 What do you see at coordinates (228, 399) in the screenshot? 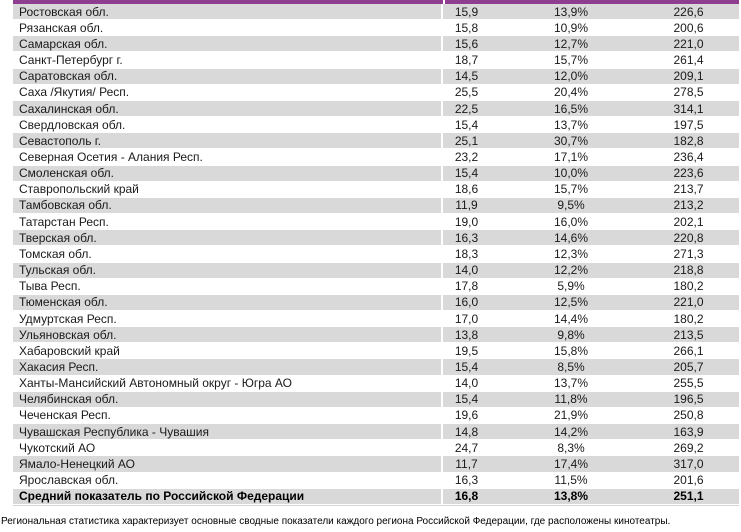
I see `region-name-cell: Челябинская обл.` at bounding box center [228, 399].